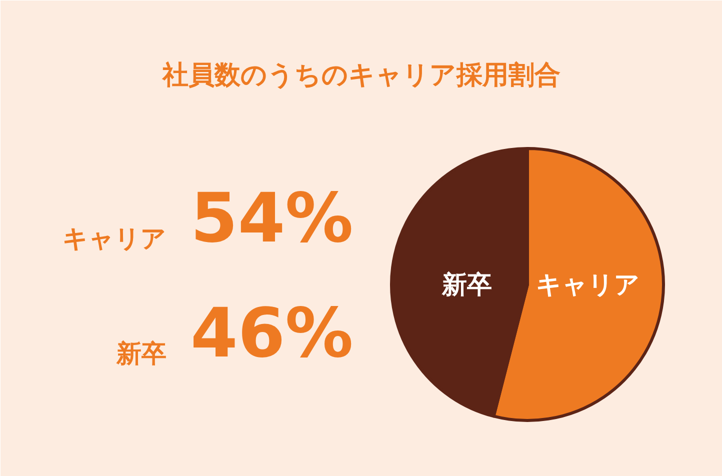 This screenshot has height=476, width=722. I want to click on text: 46%, so click(272, 334).